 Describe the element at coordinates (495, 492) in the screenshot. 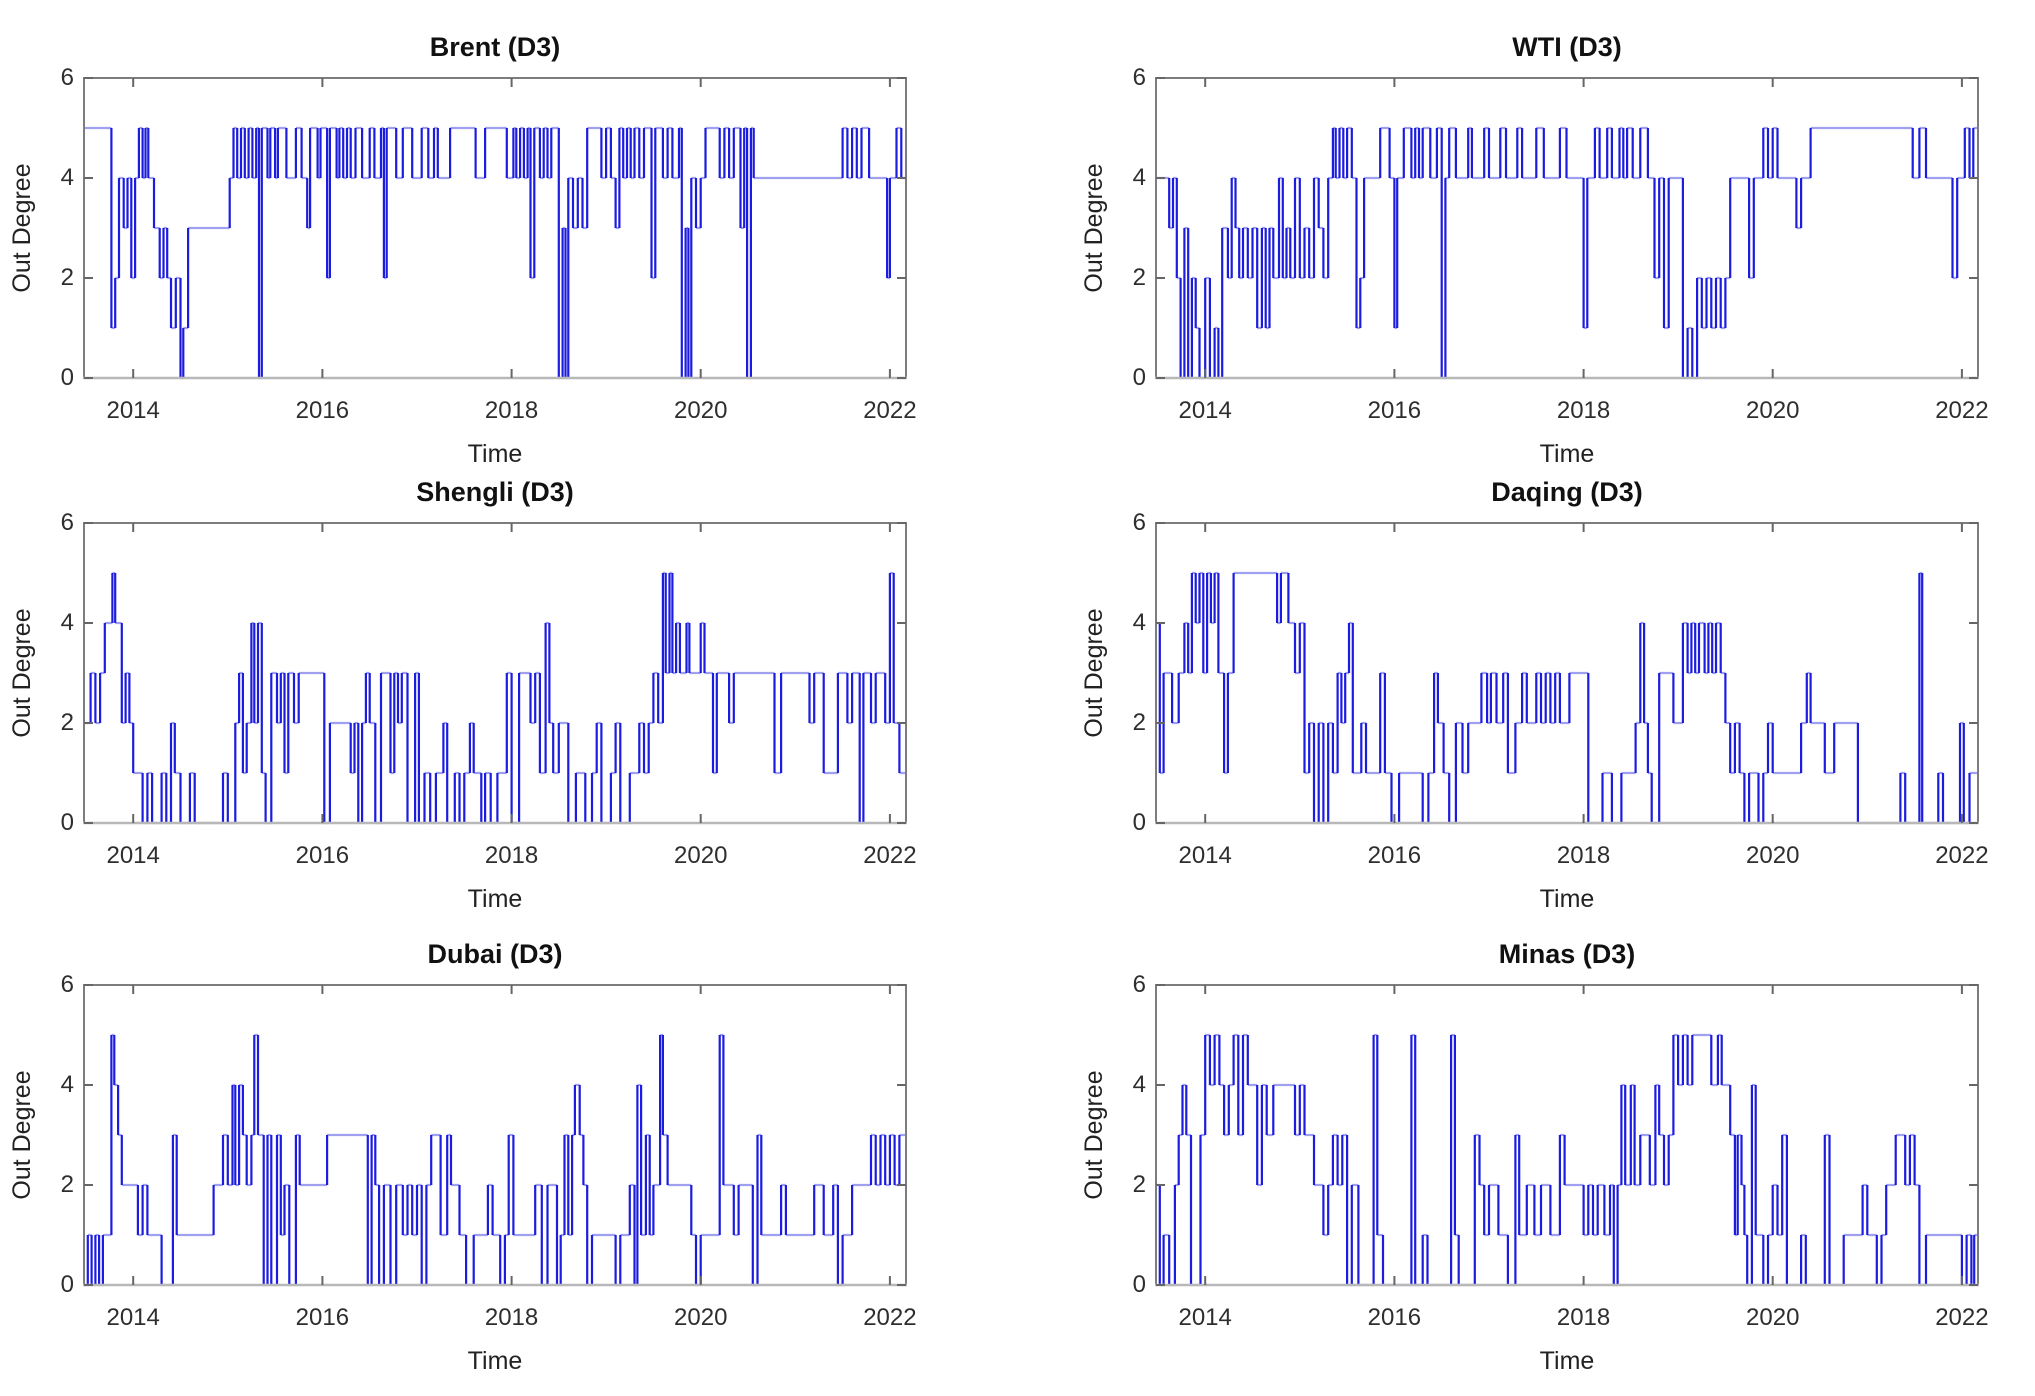

I see `chart-title: Shengli (D3)` at that location.